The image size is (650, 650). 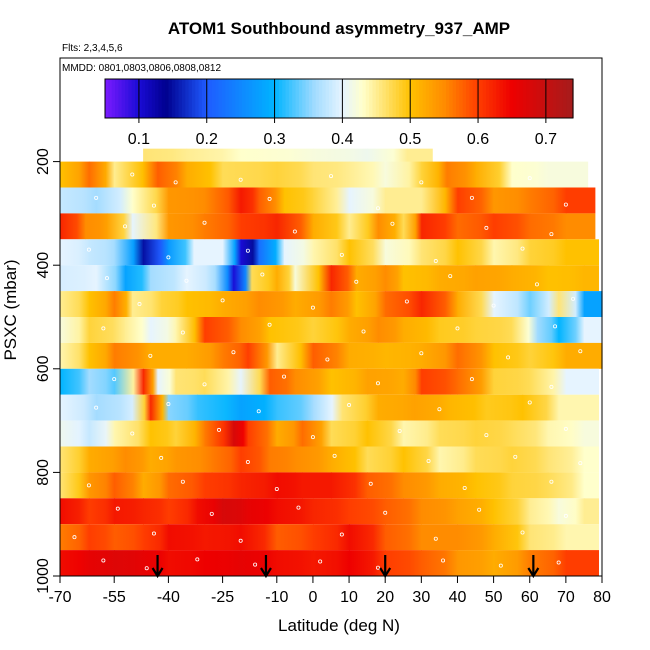 What do you see at coordinates (339, 625) in the screenshot?
I see `x-axis-label: Latitude (deg N)` at bounding box center [339, 625].